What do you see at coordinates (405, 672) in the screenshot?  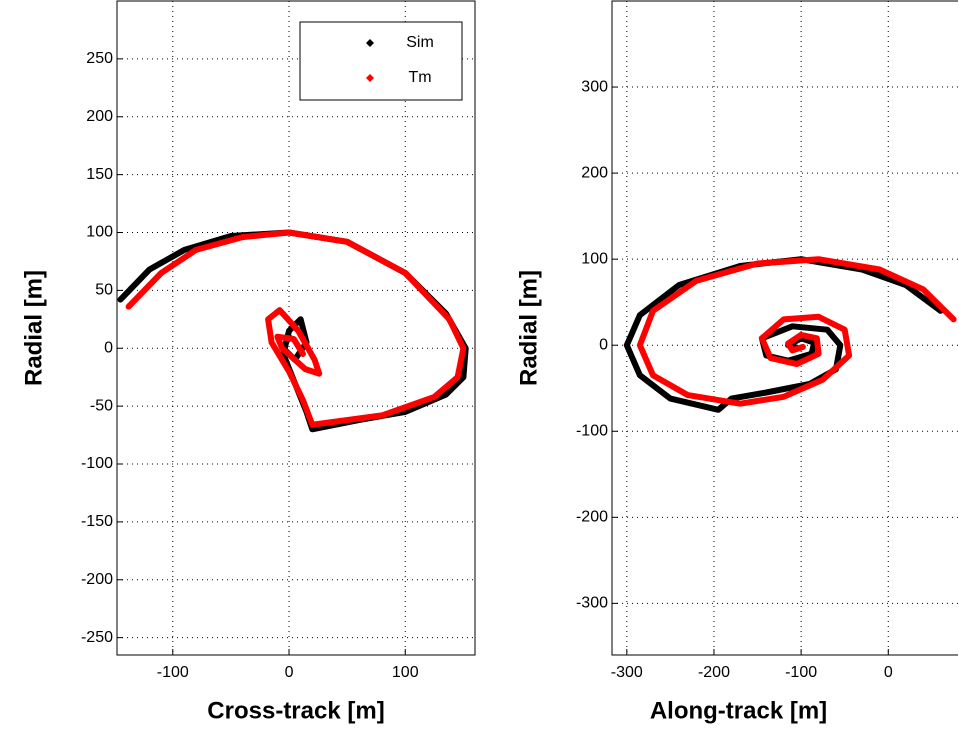 I see `x-tick-label: 100` at bounding box center [405, 672].